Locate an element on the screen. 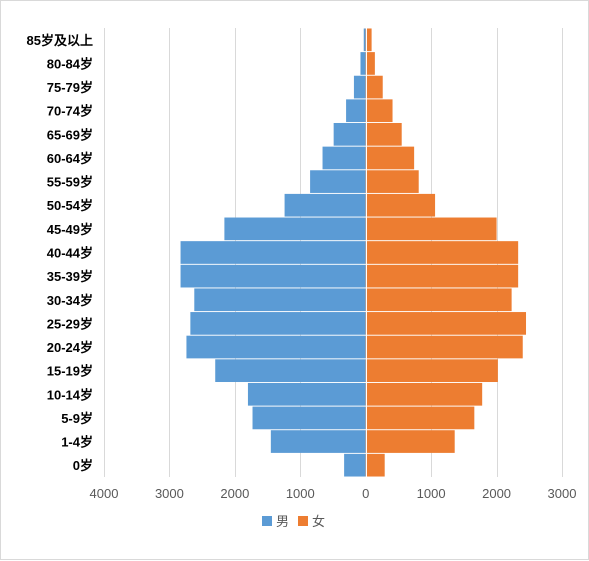  x-tick-labels: 4000 3000 2000 1000 0 1000 2000 3000 is located at coordinates (333, 493).